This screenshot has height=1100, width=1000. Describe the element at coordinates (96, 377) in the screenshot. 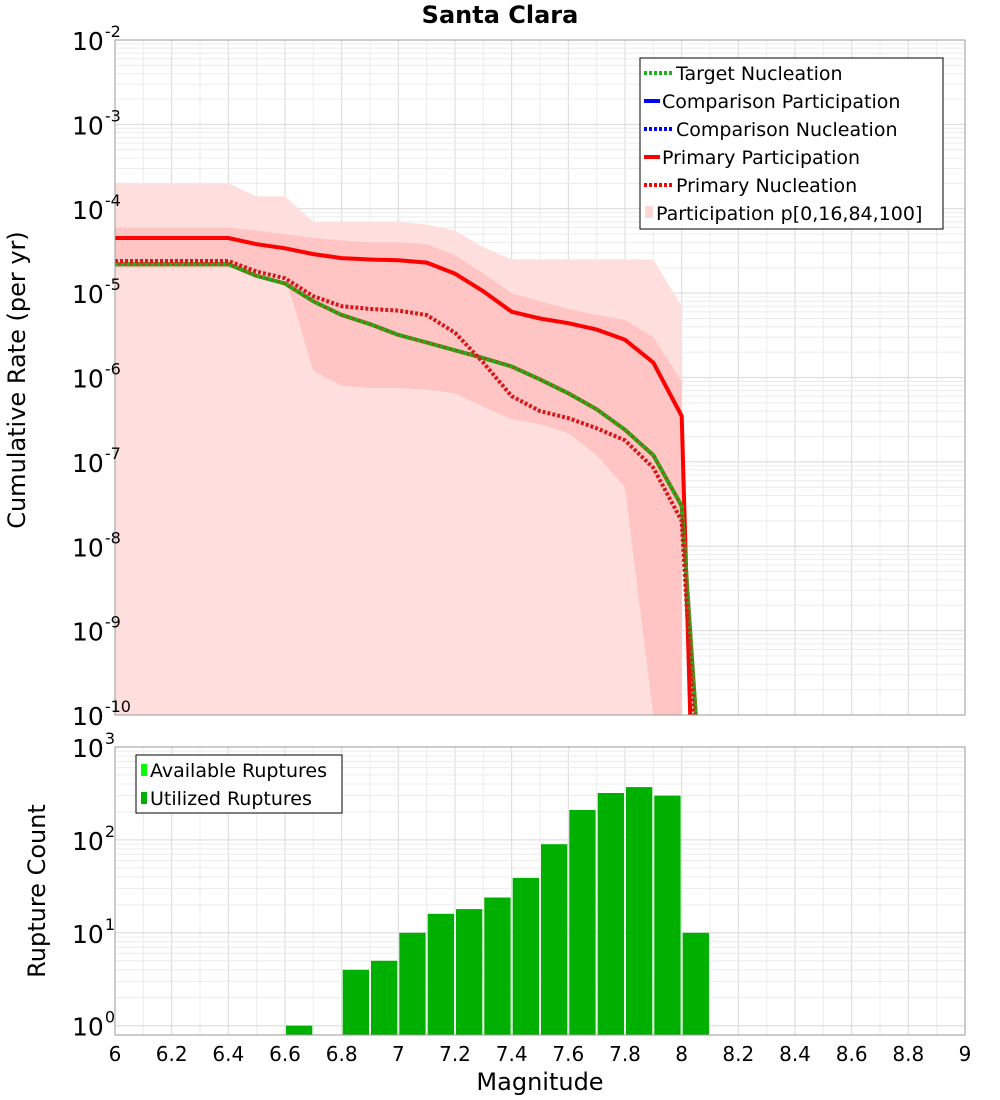

I see `y-tick-label: 10⁻⁶` at that location.